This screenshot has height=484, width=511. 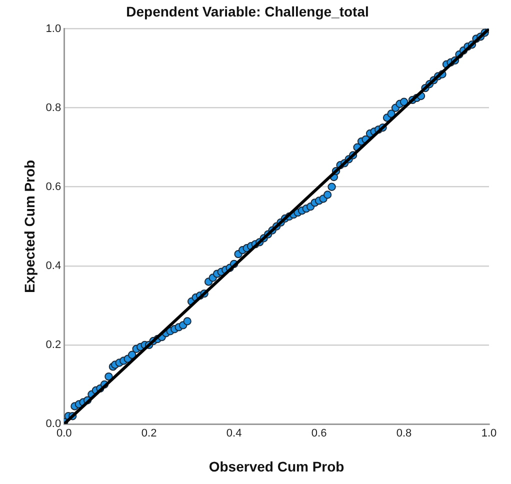 What do you see at coordinates (149, 434) in the screenshot?
I see `x-tick-label: 0.2` at bounding box center [149, 434].